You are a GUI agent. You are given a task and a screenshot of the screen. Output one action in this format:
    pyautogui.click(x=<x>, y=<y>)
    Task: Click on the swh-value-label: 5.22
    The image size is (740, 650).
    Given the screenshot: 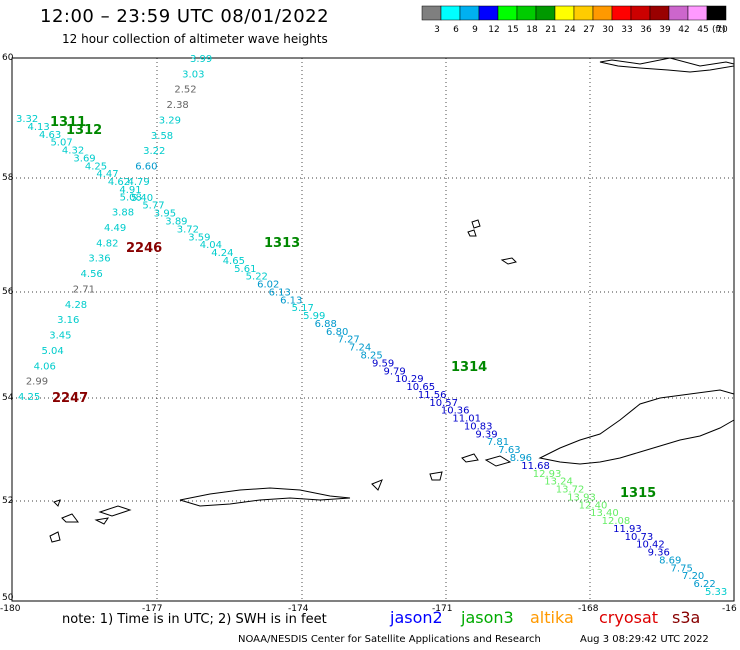 What is the action you would take?
    pyautogui.click(x=257, y=277)
    